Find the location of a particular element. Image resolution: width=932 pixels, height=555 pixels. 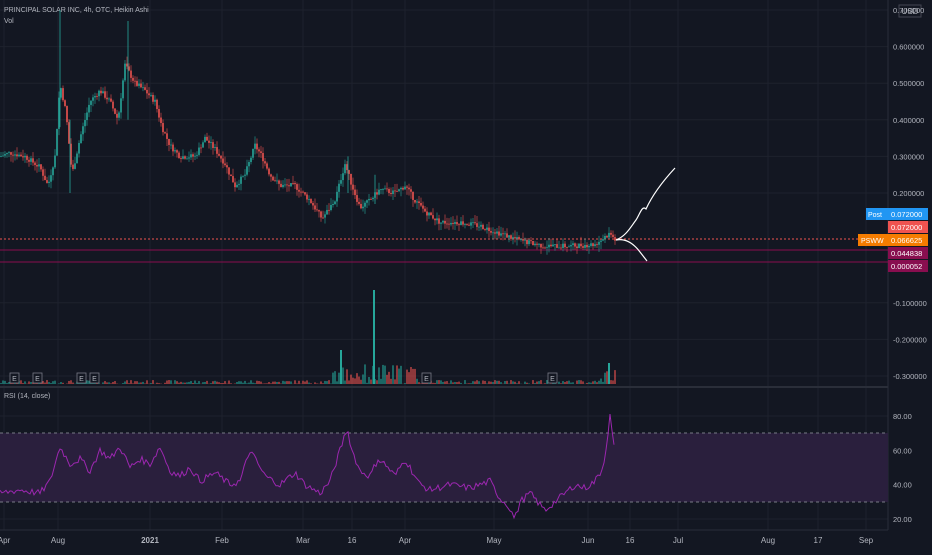

last-value: 0.072000 is located at coordinates (906, 227).